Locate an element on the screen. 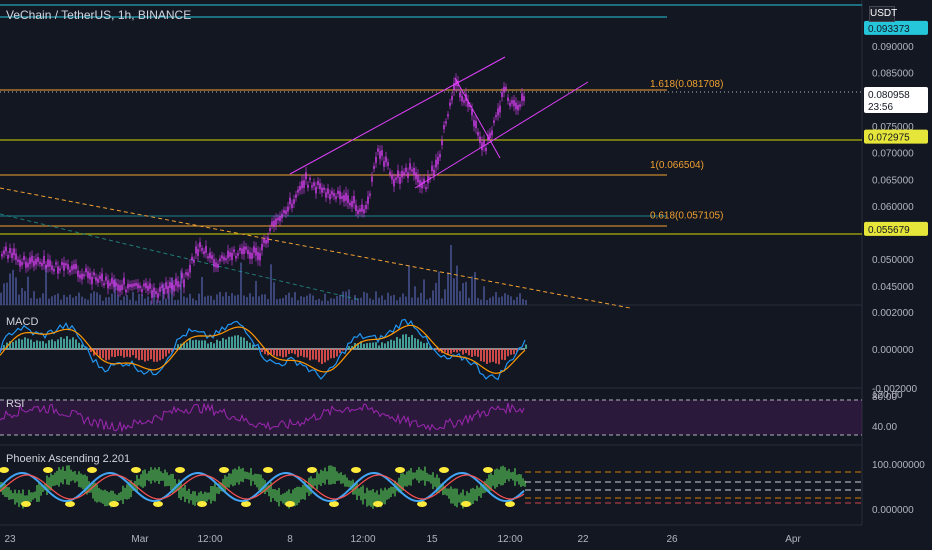  macd-pane-label: MACD is located at coordinates (22, 322).